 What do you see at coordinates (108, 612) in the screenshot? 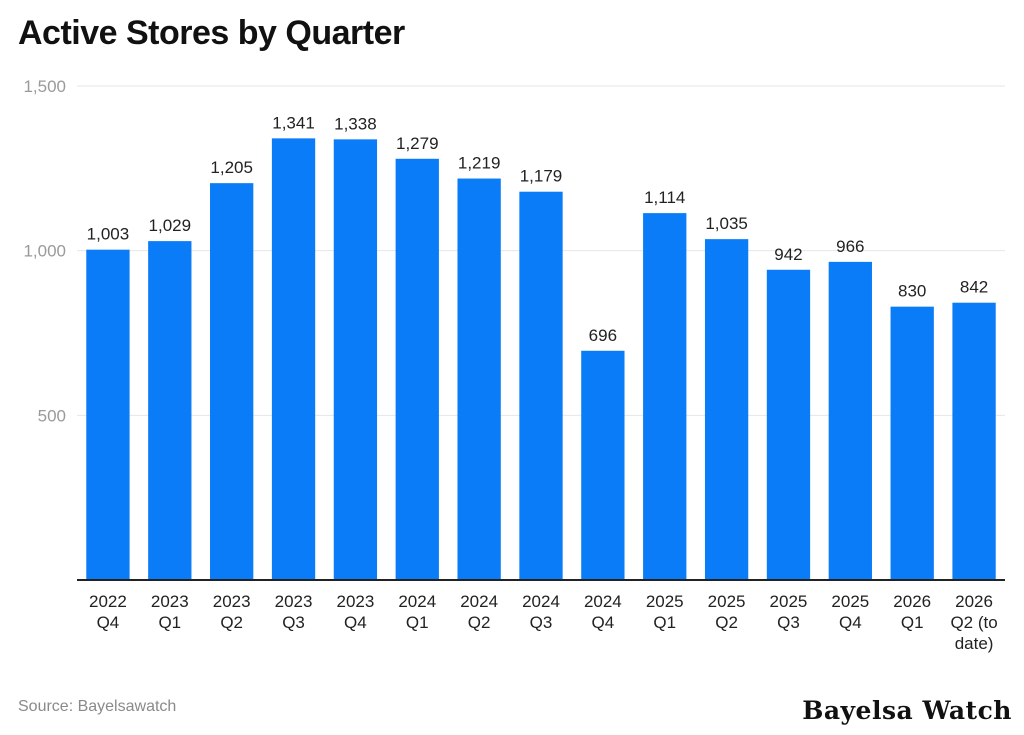
I see `x-tick-label: 2022 Q4` at bounding box center [108, 612].